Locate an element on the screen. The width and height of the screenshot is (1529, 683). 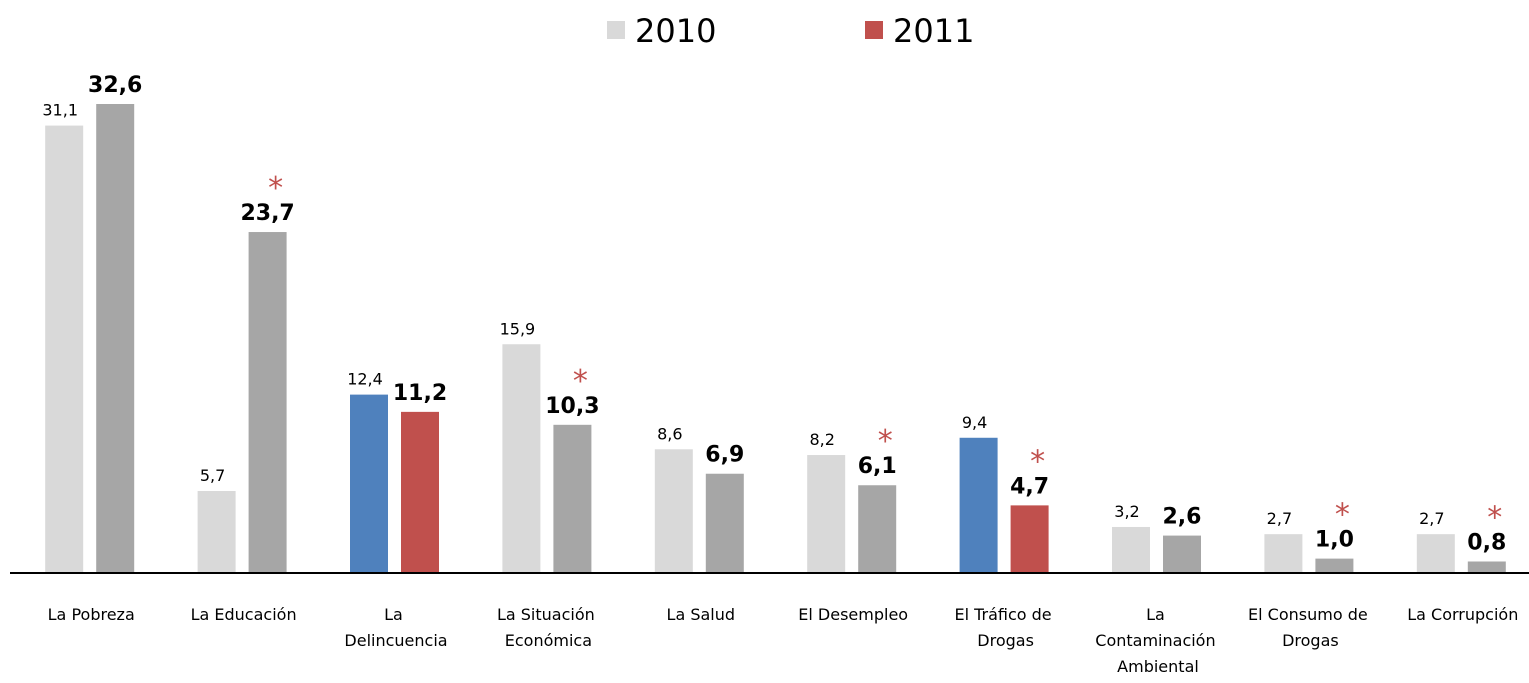
data-label: 12,4 is located at coordinates (365, 379).